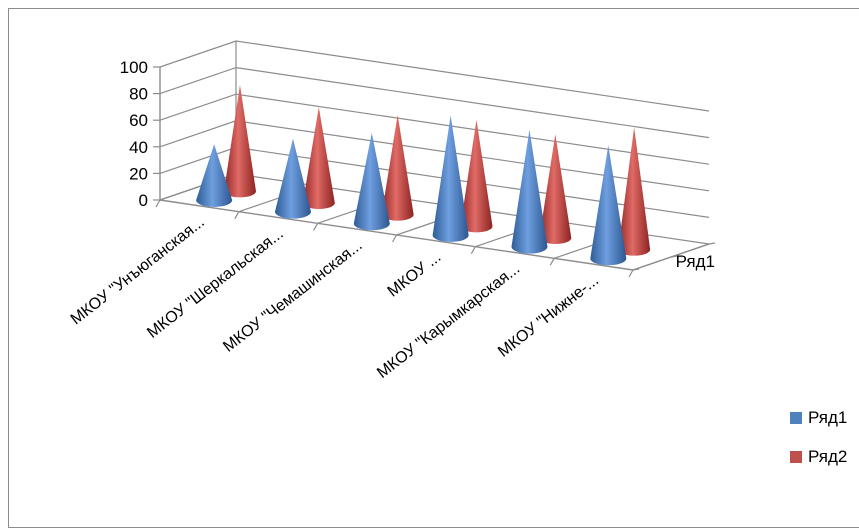 The image size is (859, 528). I want to click on depth-axis-label: Ряд1, so click(695, 261).